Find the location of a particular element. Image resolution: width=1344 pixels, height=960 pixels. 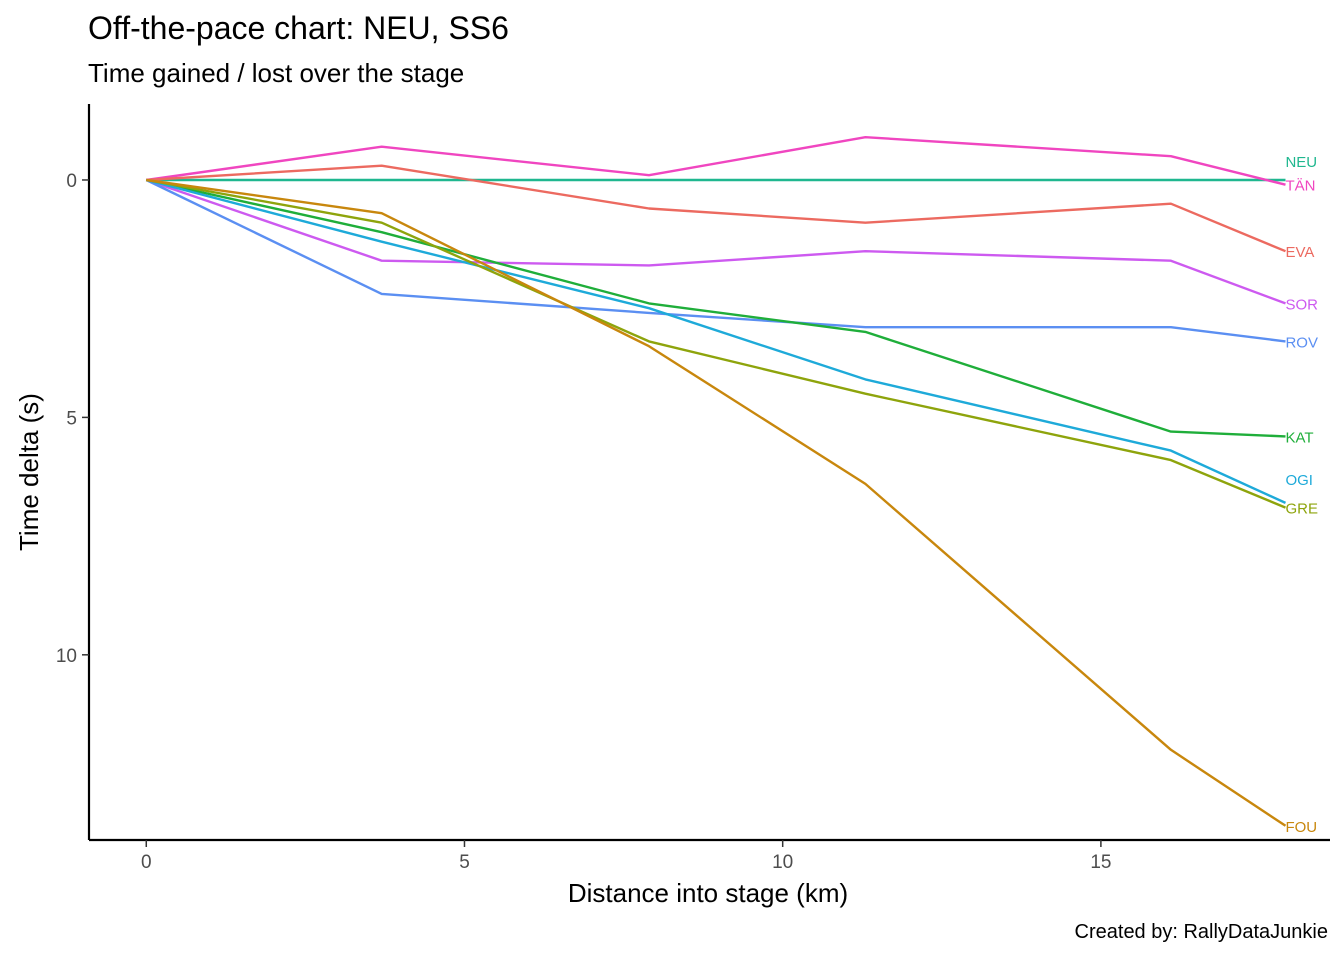

chart-subtitle: Time gained / lost over the stage is located at coordinates (276, 73).